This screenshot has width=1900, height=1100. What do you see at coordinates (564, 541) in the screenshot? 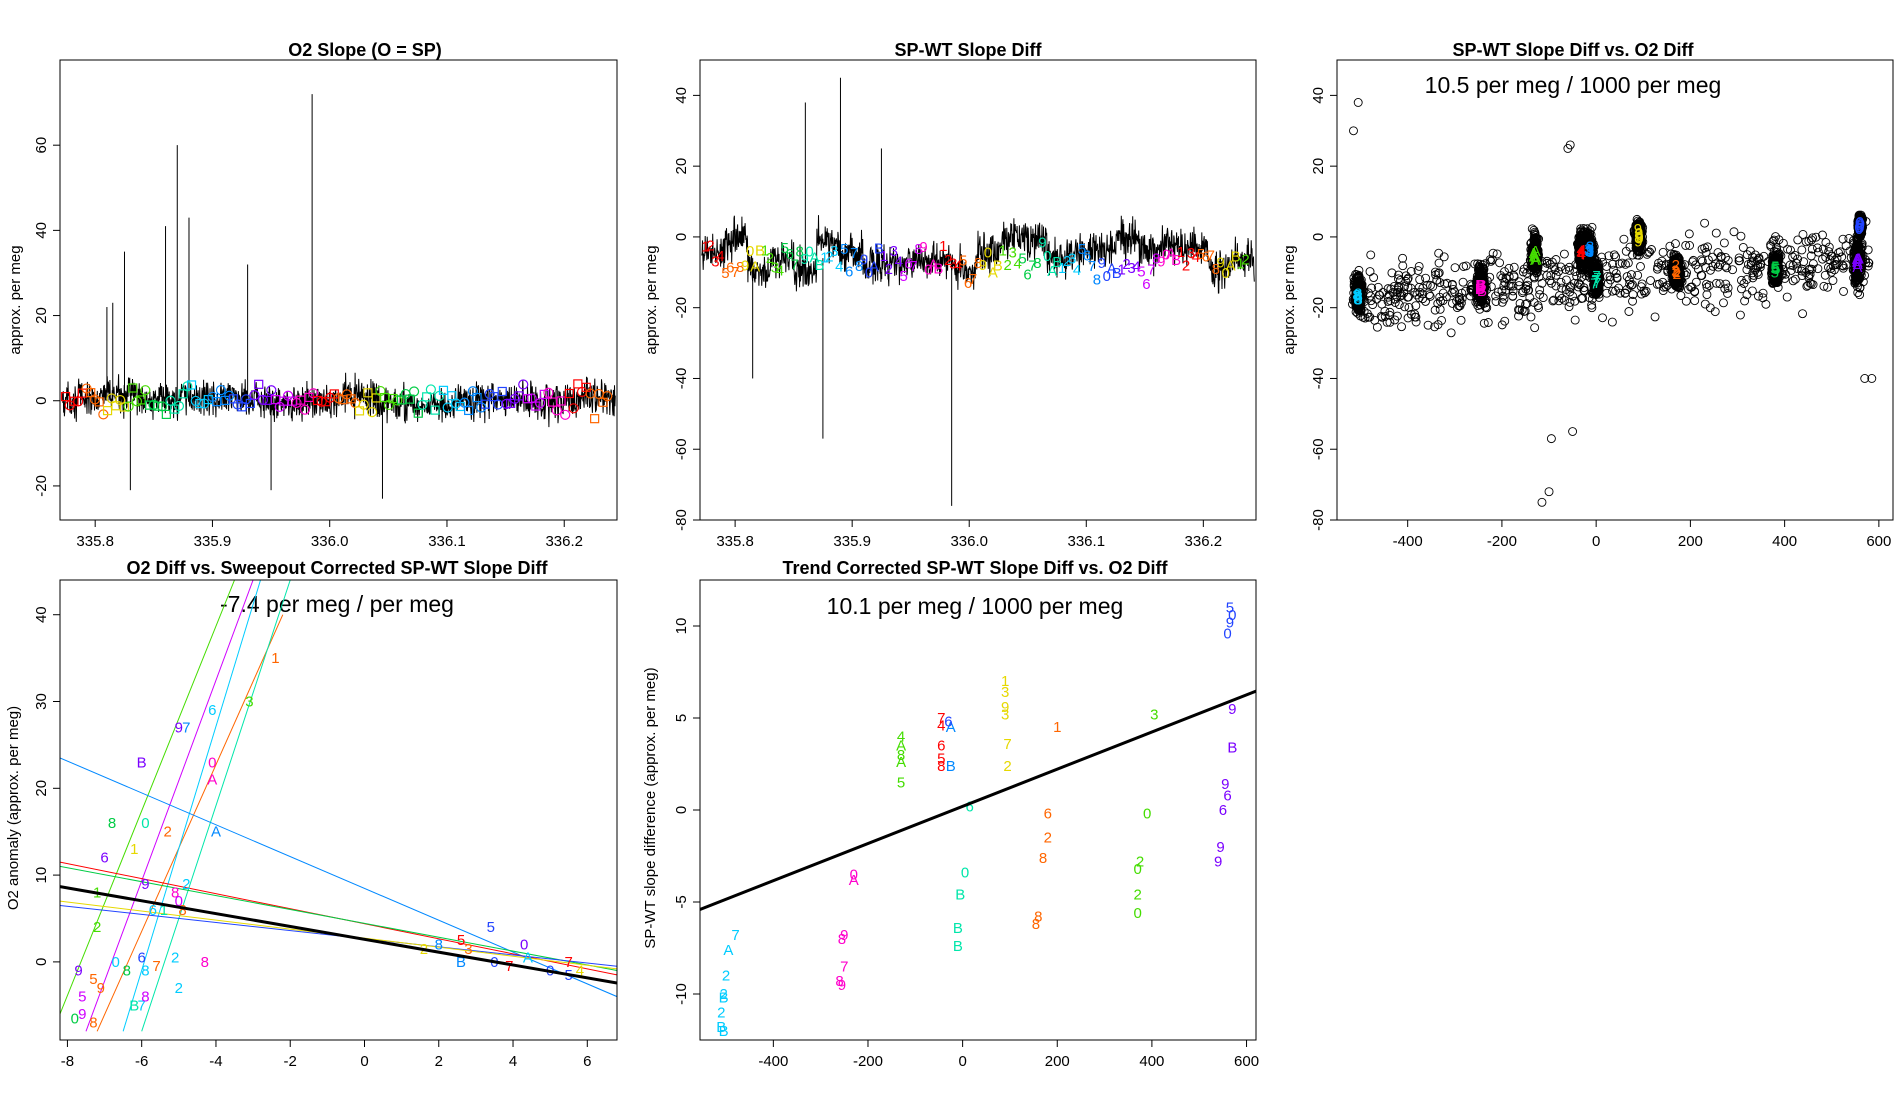
I see `x-tick-label: 336.2` at bounding box center [564, 541].